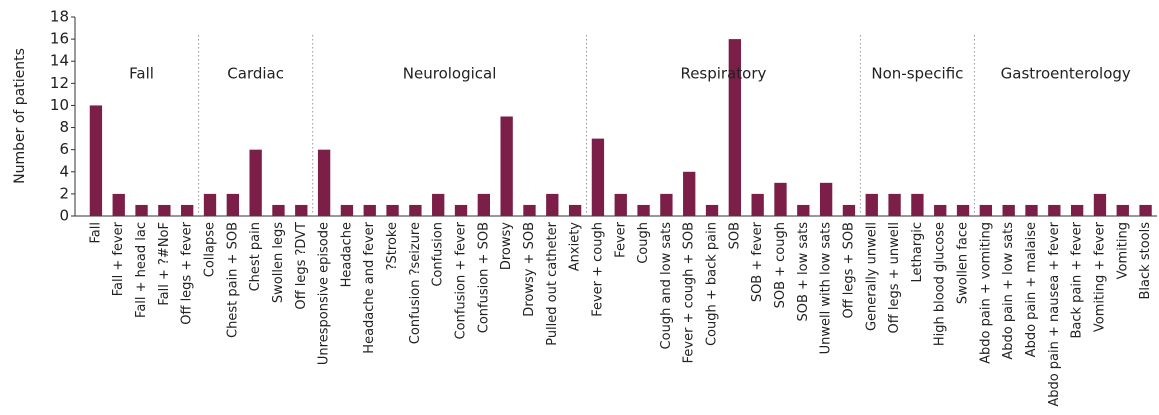 Image resolution: width=1159 pixels, height=415 pixels. Describe the element at coordinates (848, 270) in the screenshot. I see `x-tick-label: Off legs + SOB` at that location.